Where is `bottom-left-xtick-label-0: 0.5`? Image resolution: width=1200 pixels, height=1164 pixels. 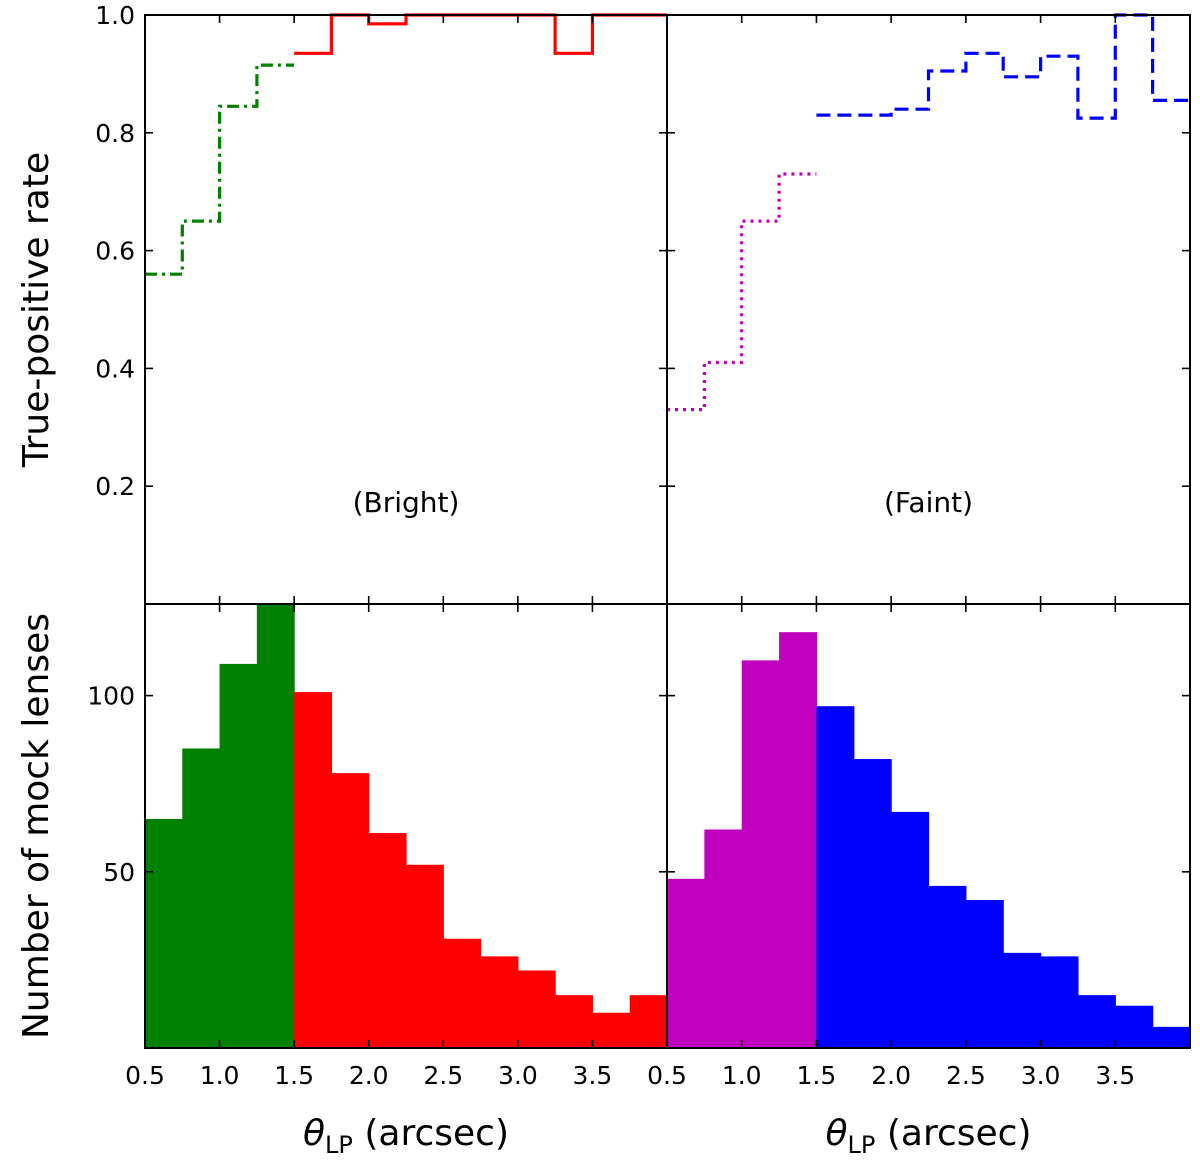 bottom-left-xtick-label-0: 0.5 is located at coordinates (145, 1075).